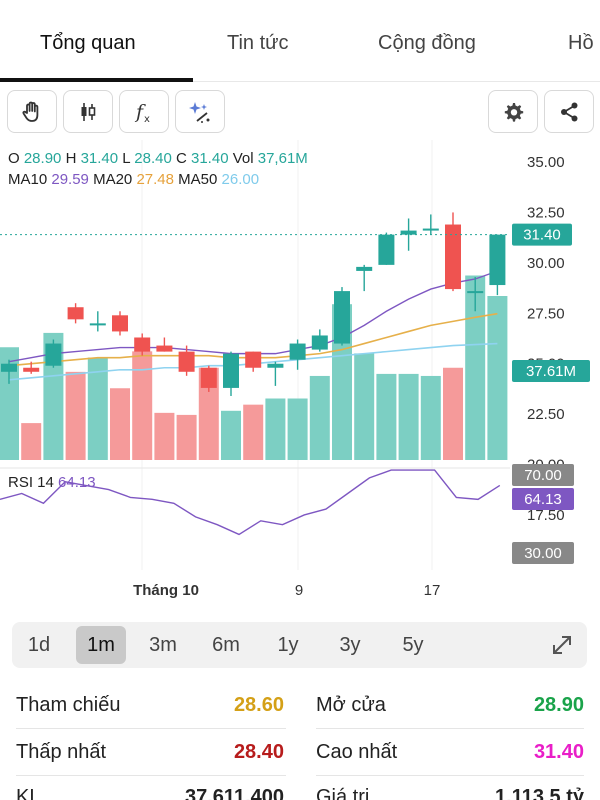  I want to click on gear-icon, so click(514, 112).